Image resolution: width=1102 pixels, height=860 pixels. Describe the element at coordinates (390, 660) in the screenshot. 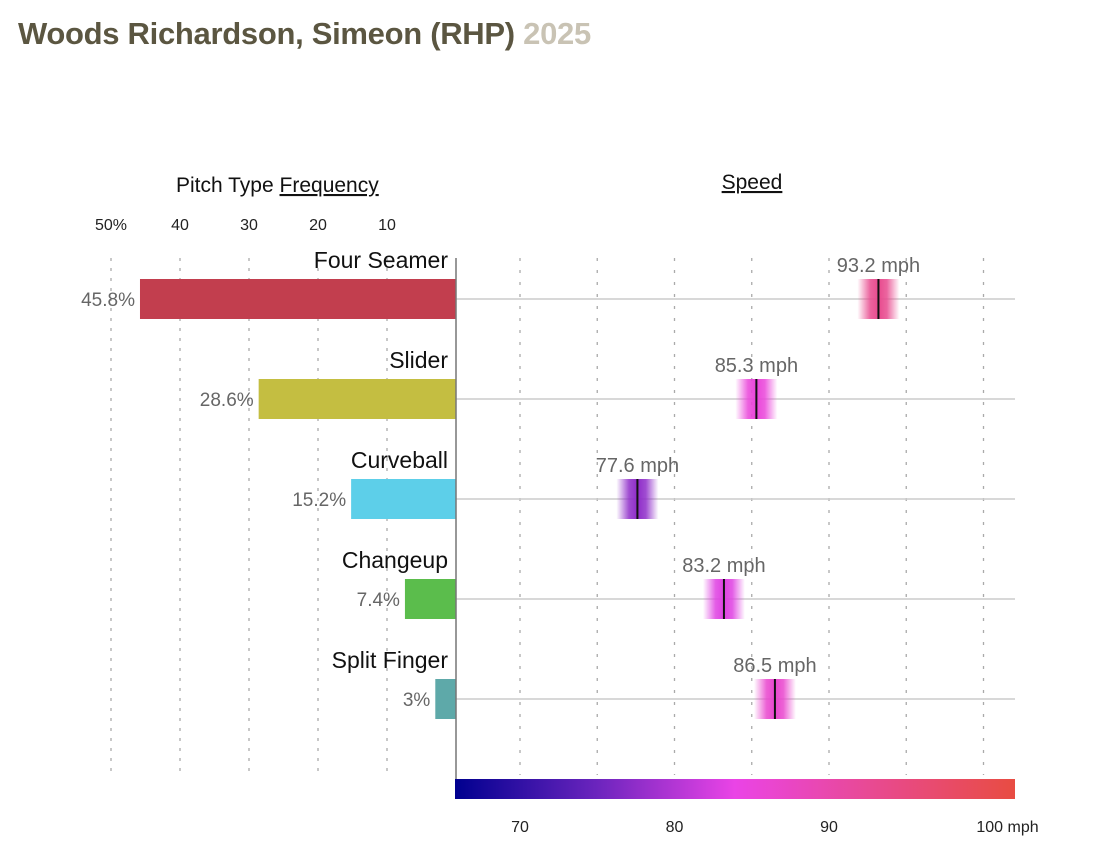

I see `pitch-type-label: Split Finger` at that location.